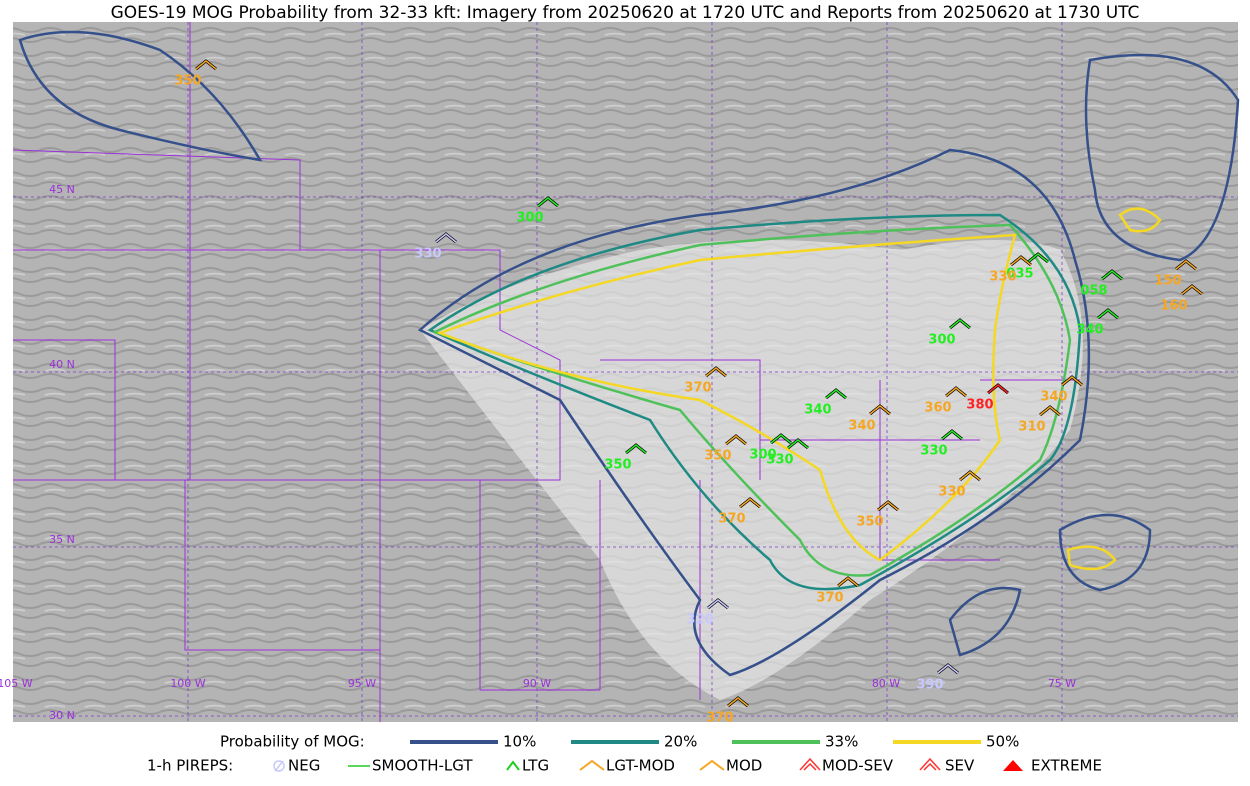 This screenshot has width=1250, height=786. What do you see at coordinates (1031, 427) in the screenshot?
I see `pirep-altitude: 310` at bounding box center [1031, 427].